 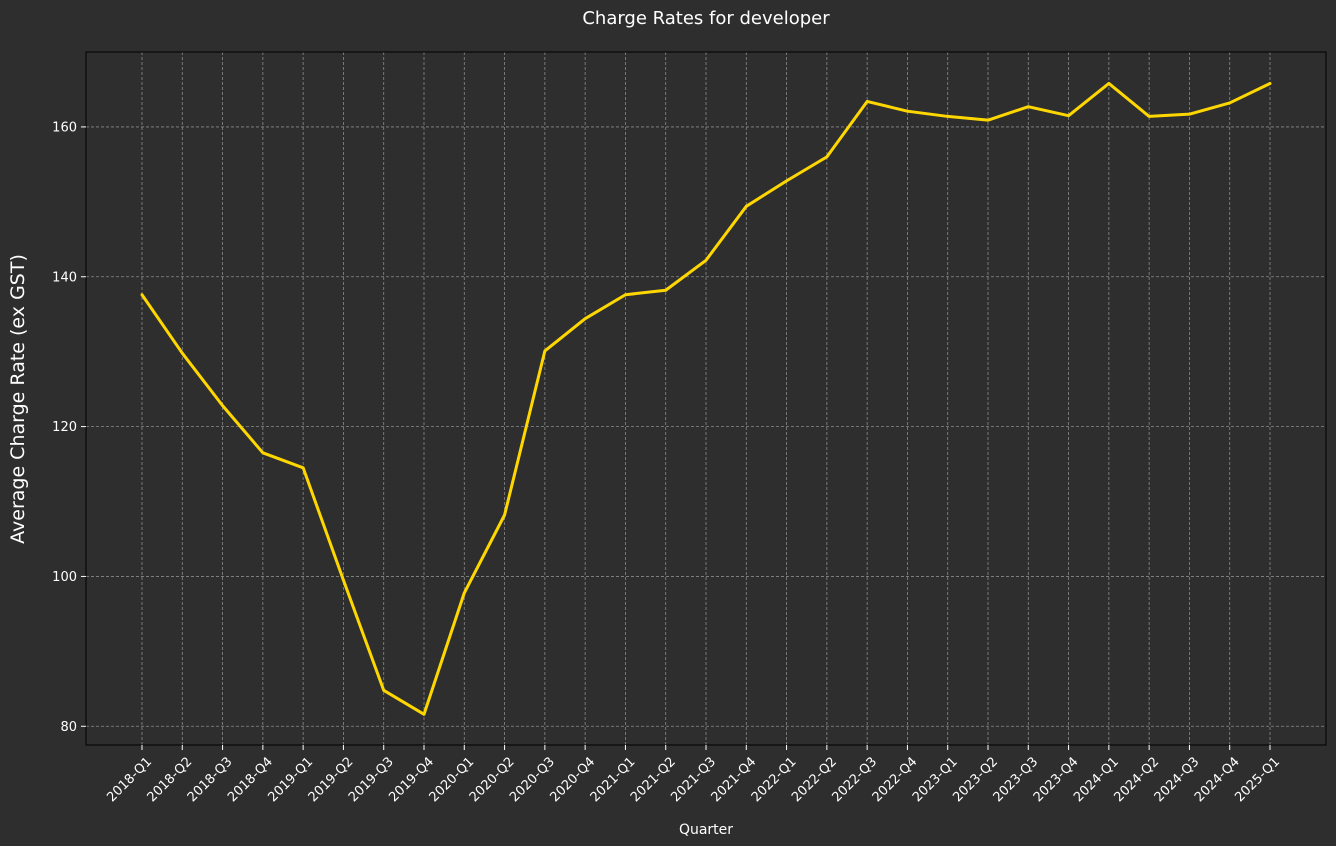 I want to click on y-tick-label: 140, so click(x=64, y=277).